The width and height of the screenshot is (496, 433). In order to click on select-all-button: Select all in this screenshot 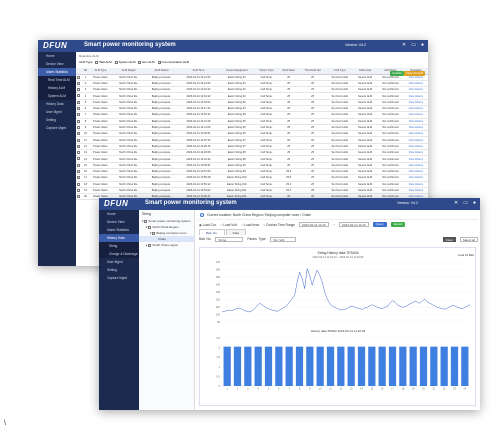, I will do `click(468, 239)`.